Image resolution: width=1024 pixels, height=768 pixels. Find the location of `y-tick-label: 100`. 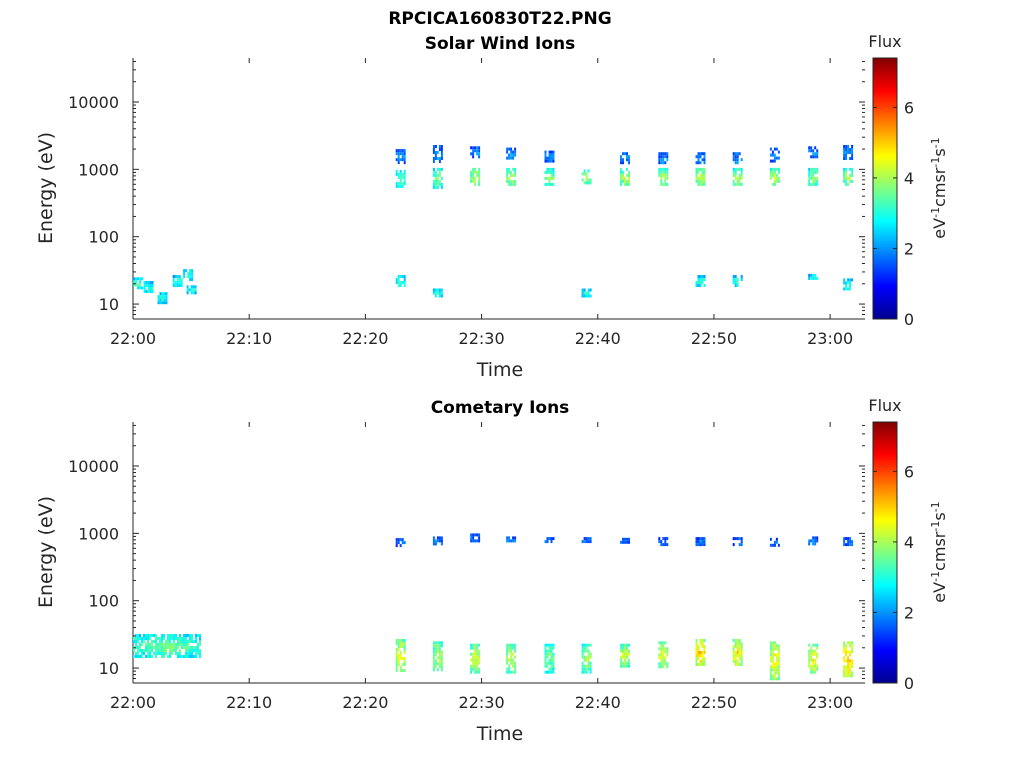

y-tick-label: 100 is located at coordinates (103, 601).